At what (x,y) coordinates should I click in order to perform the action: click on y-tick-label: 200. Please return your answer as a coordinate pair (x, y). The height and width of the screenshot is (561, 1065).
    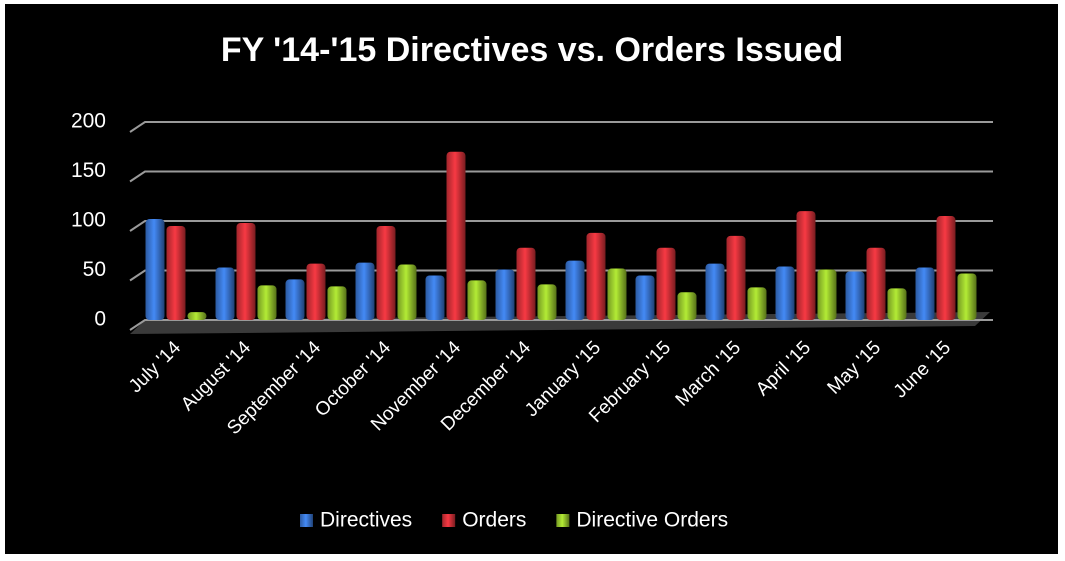
    Looking at the image, I should click on (88, 121).